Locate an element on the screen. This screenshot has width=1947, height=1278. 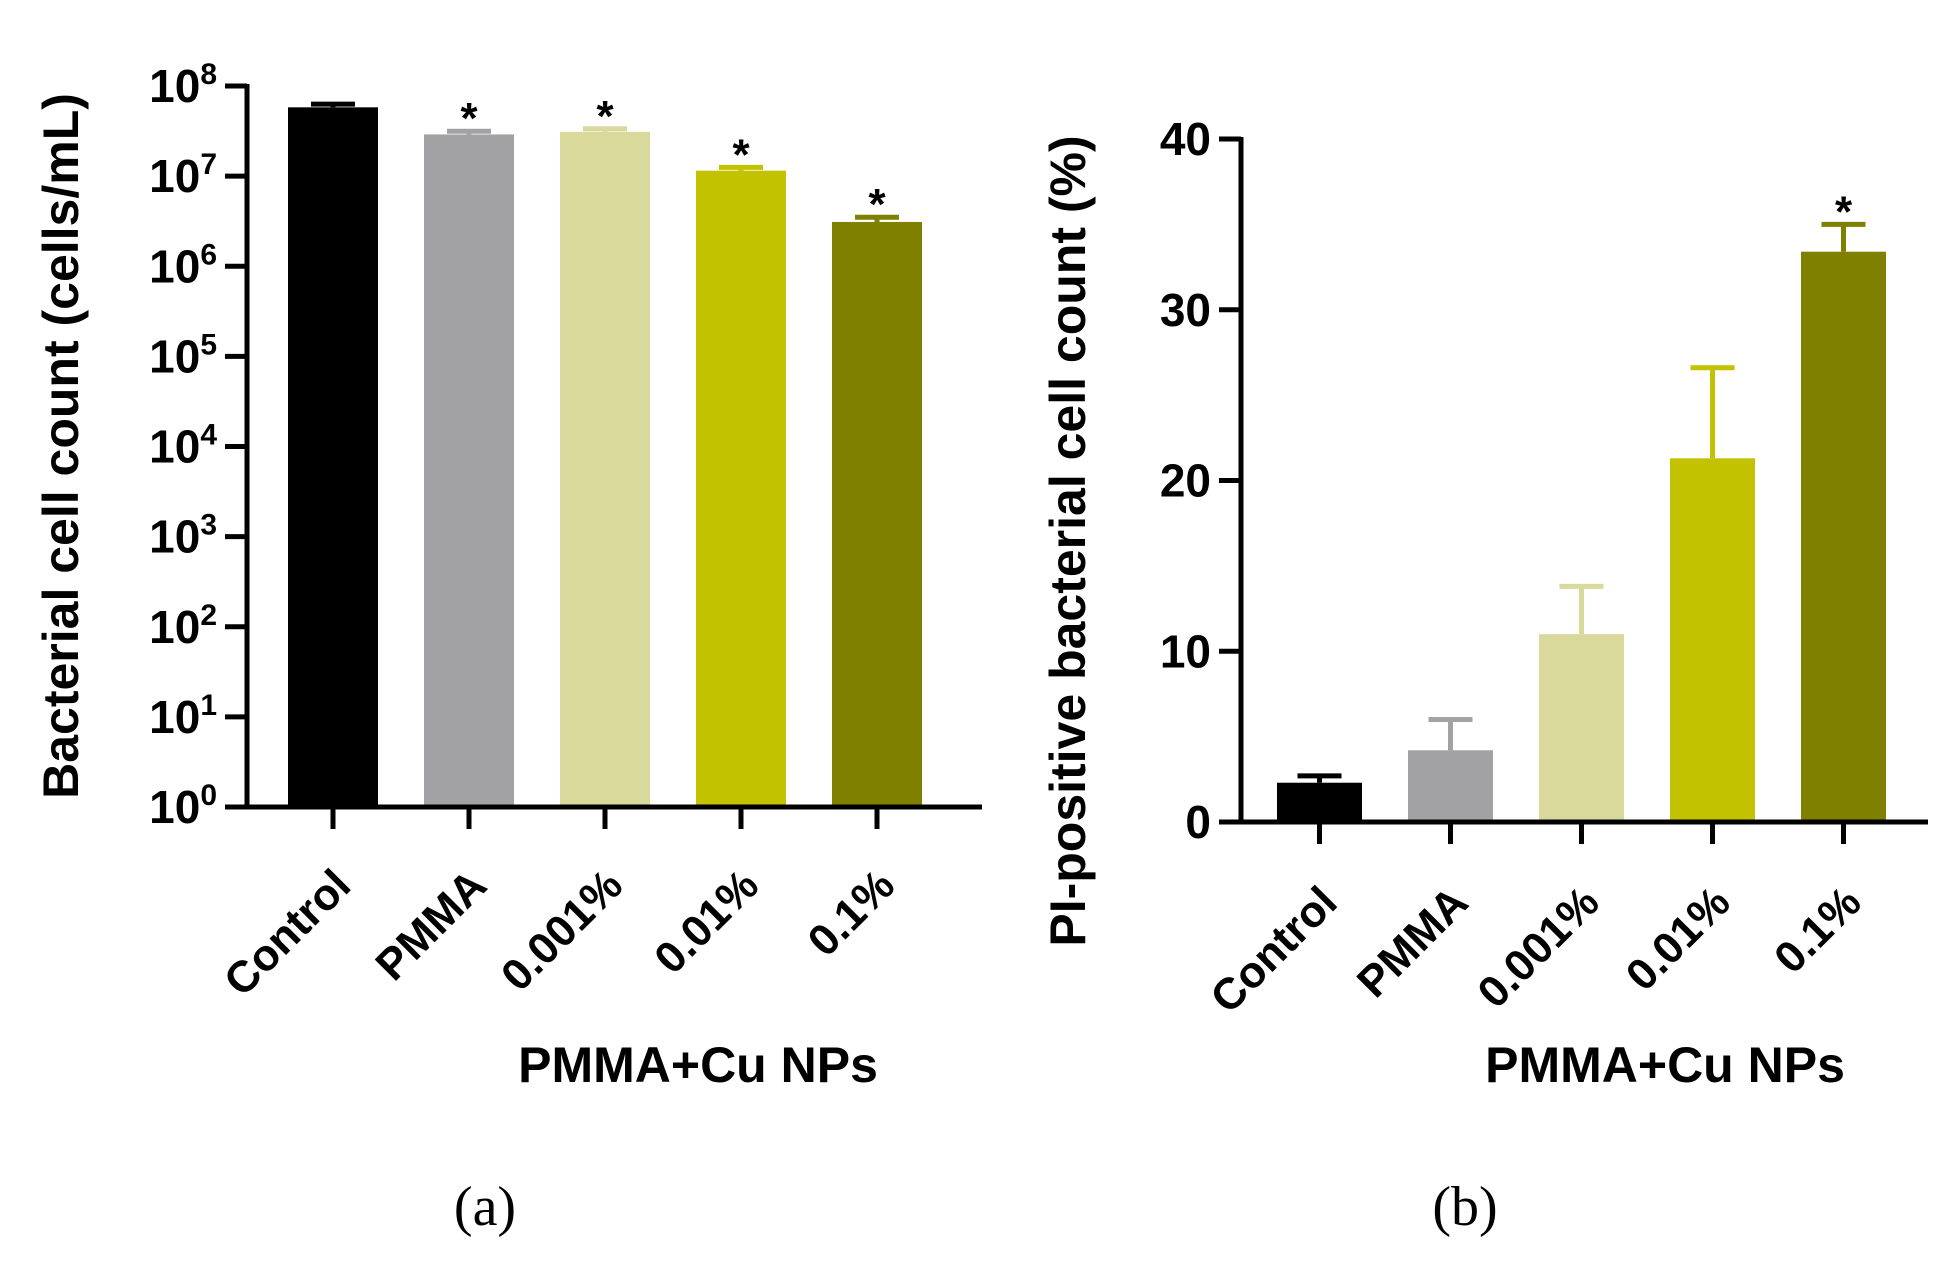
chart2-panel-label: (b) is located at coordinates (1464, 1207).